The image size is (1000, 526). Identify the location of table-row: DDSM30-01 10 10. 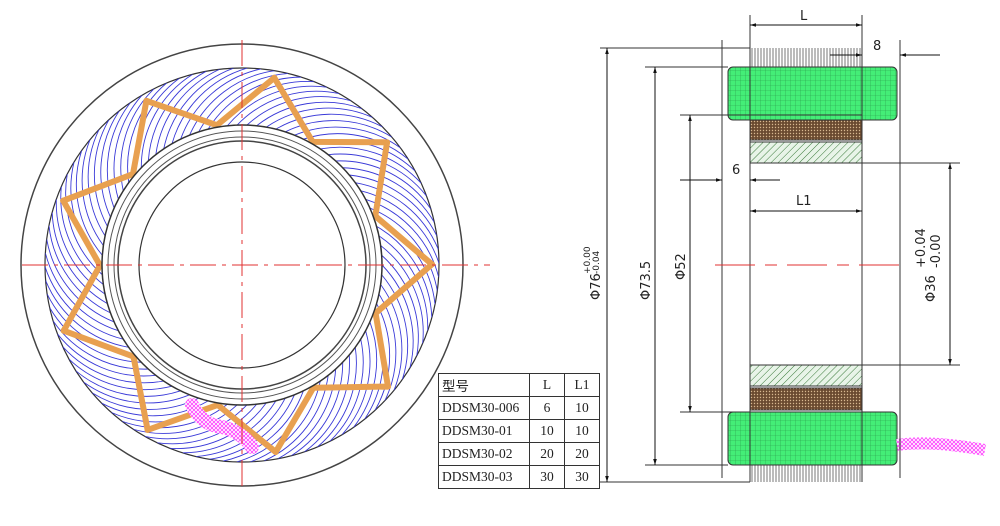
(519, 431).